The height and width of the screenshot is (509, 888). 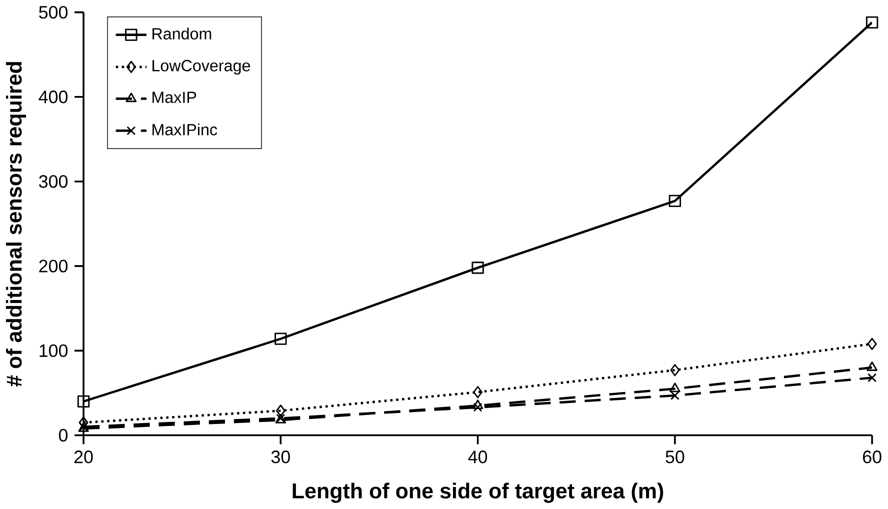 What do you see at coordinates (53, 181) in the screenshot?
I see `y-tick-label: 300` at bounding box center [53, 181].